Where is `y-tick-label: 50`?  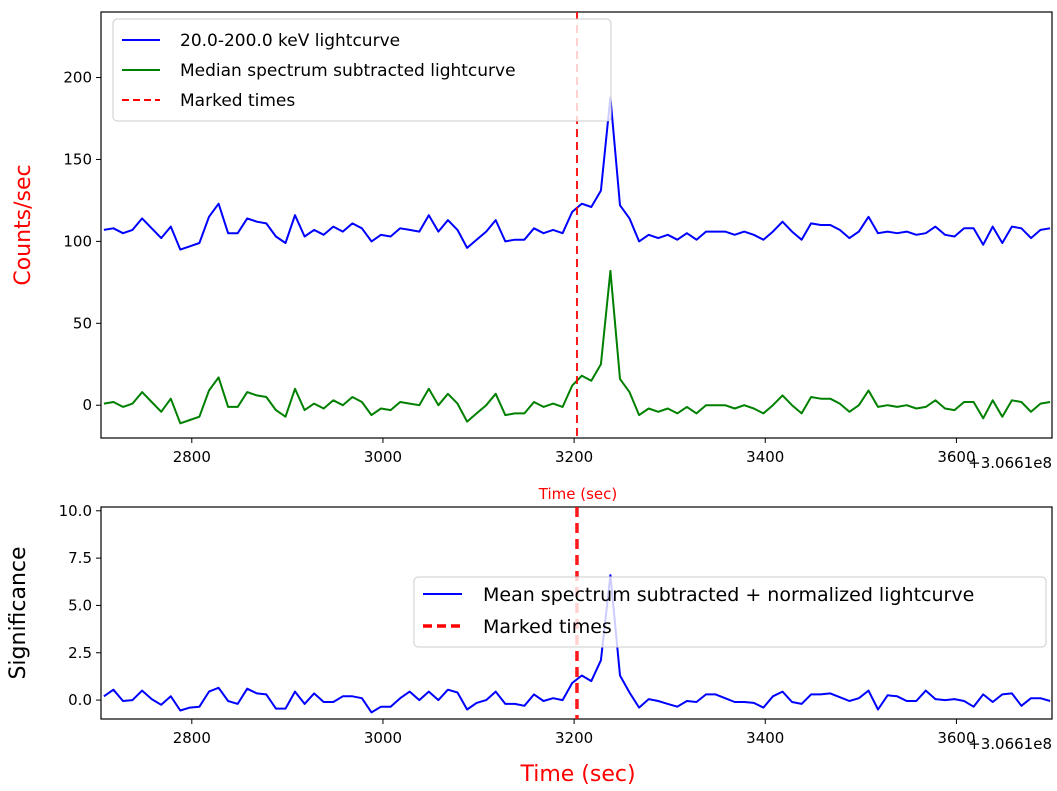 y-tick-label: 50 is located at coordinates (82, 323).